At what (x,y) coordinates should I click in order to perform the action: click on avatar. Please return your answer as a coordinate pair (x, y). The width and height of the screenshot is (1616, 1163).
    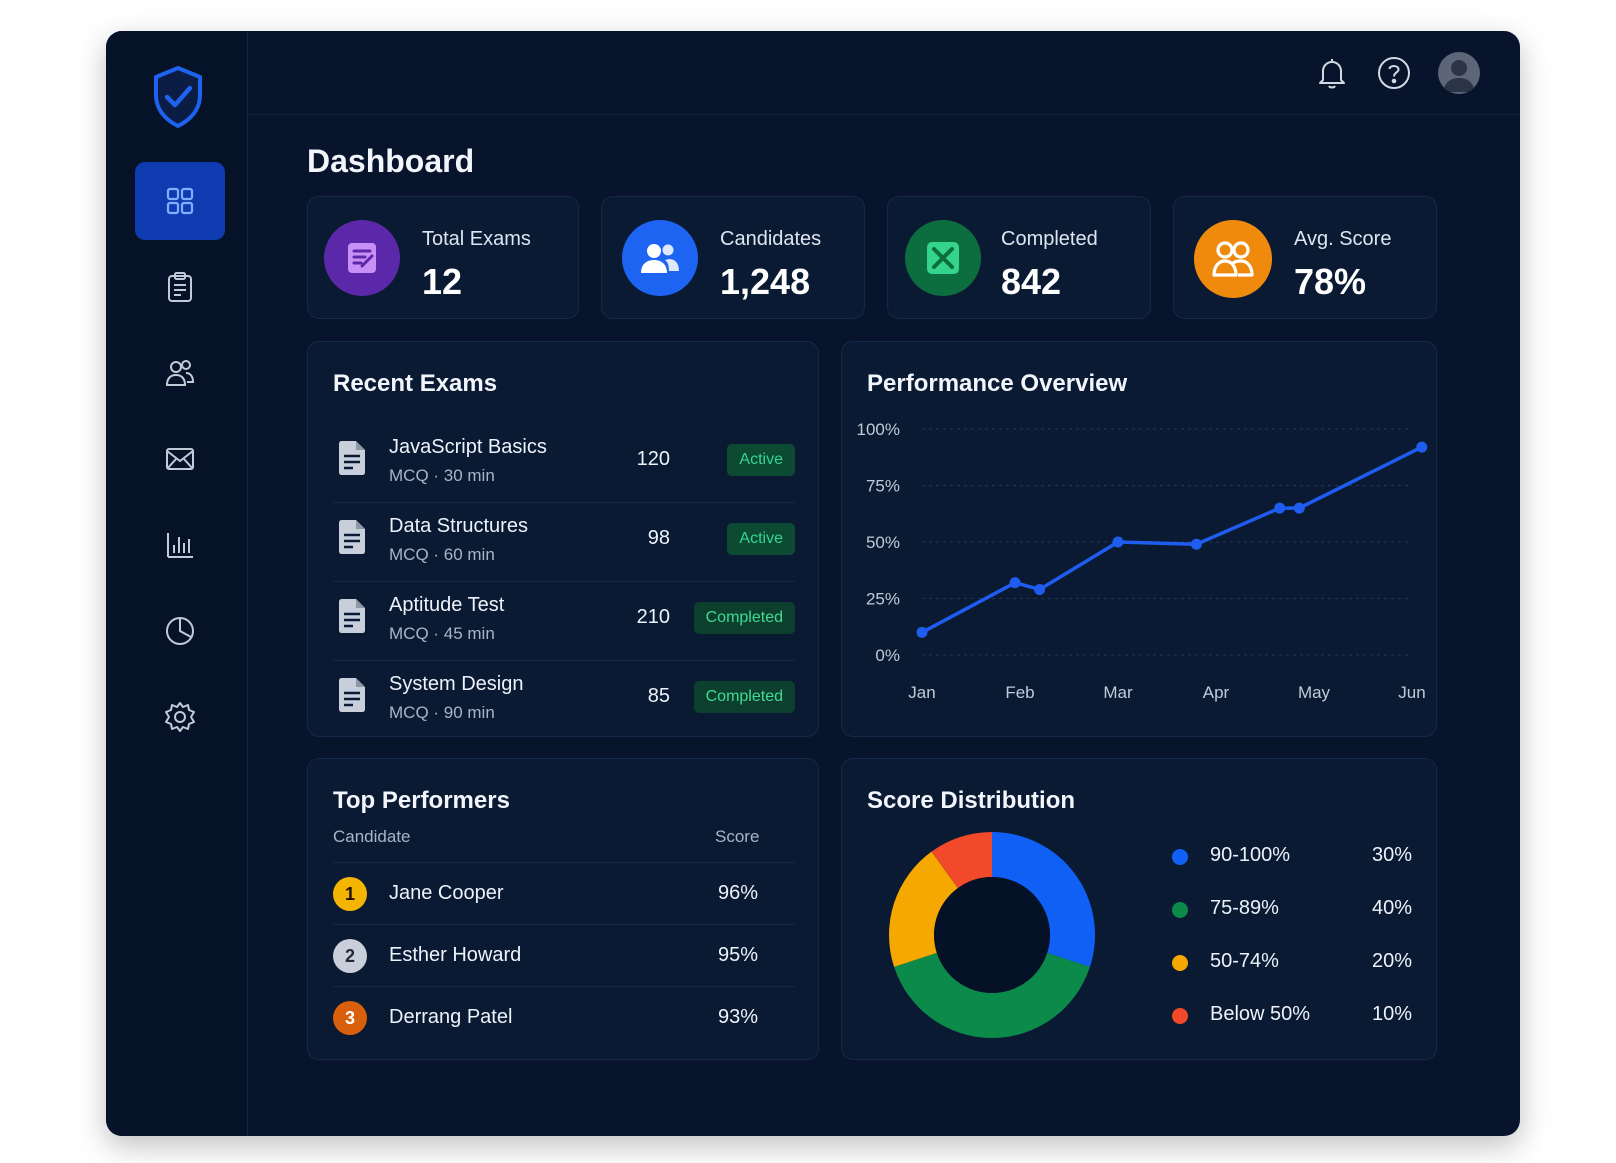
    Looking at the image, I should click on (1459, 73).